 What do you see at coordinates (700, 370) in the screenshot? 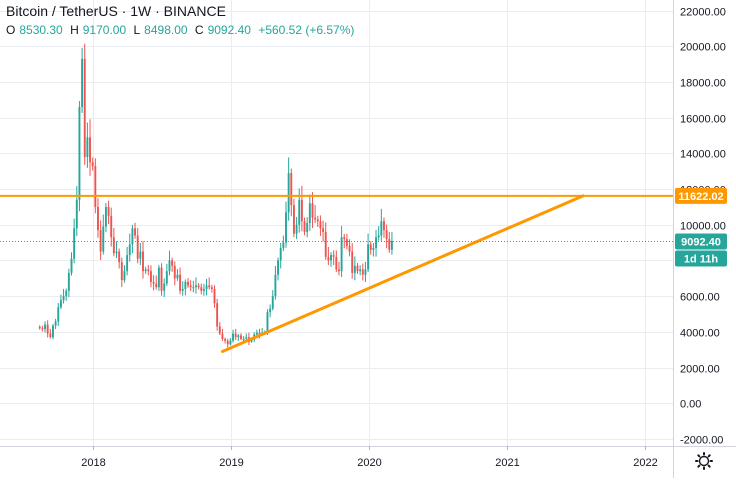
I see `price-tick-label: 2000.00` at bounding box center [700, 370].